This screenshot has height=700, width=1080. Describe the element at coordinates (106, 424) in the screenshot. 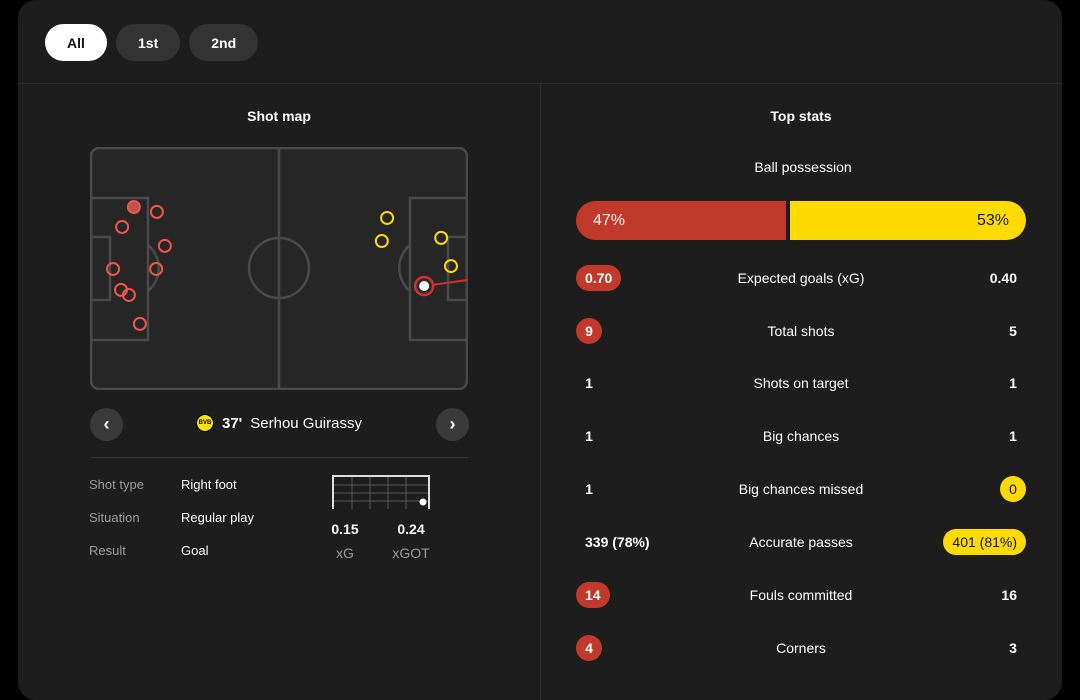

I see `previous-shot-button: ‹` at that location.